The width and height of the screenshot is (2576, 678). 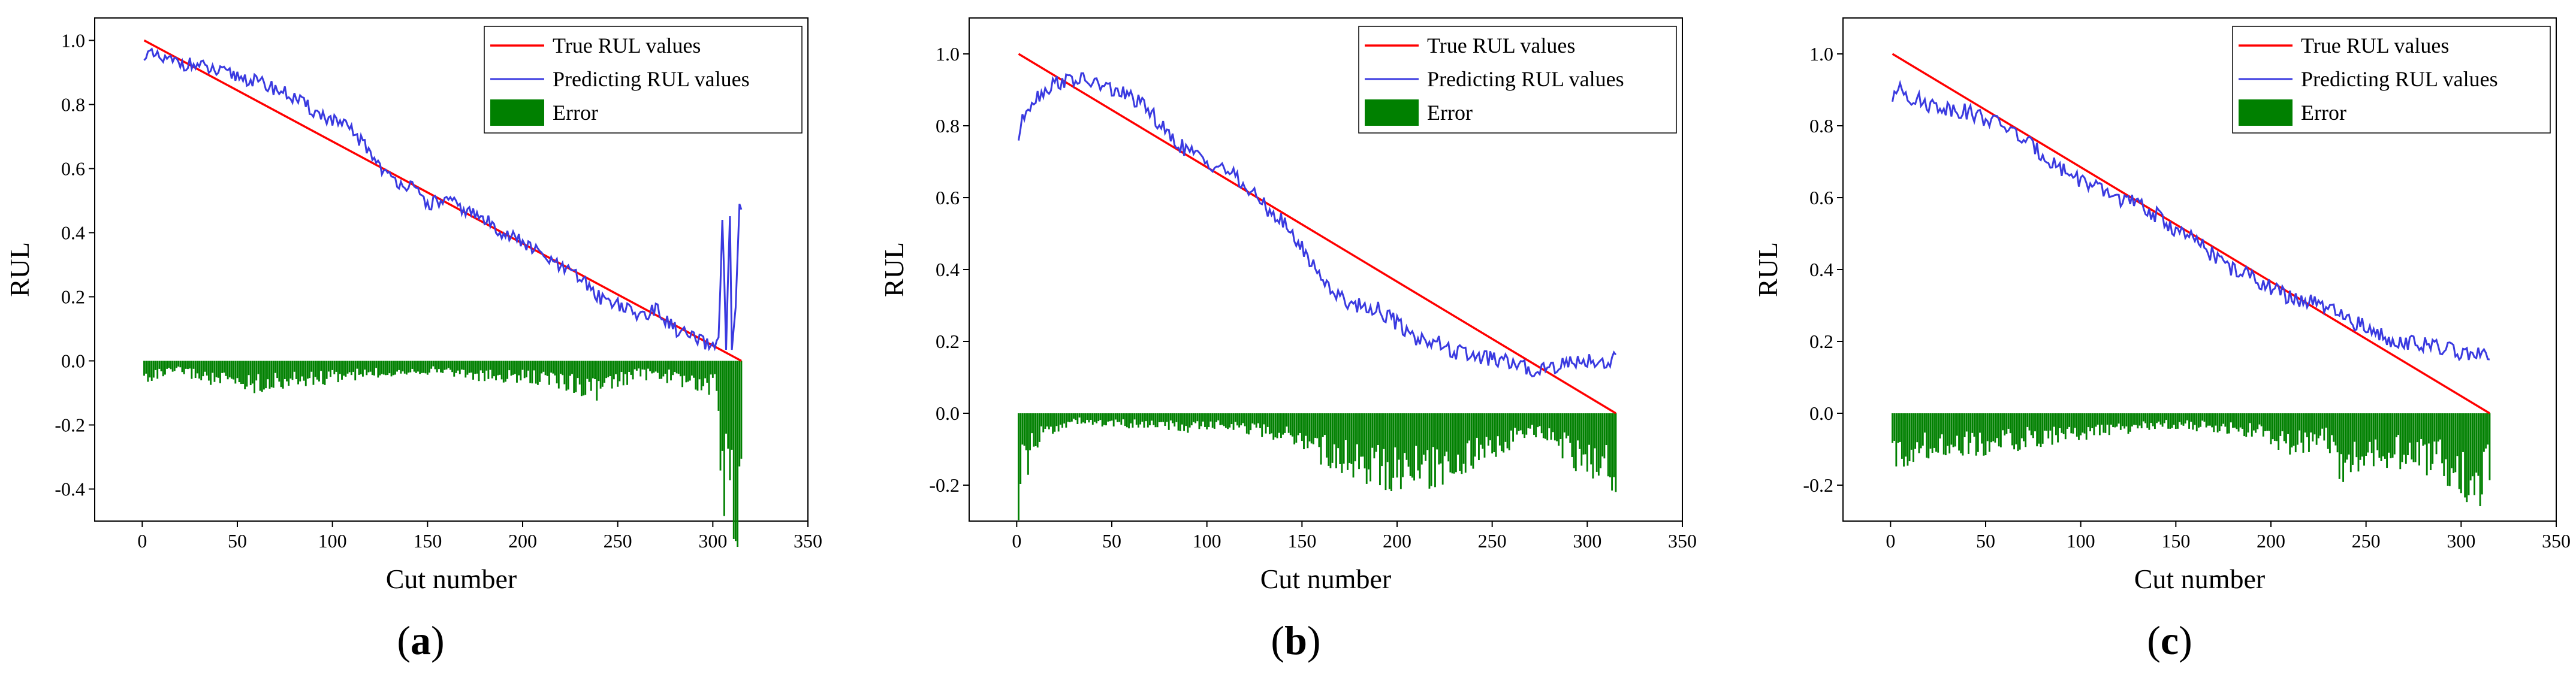 What do you see at coordinates (2170, 641) in the screenshot?
I see `caption-letter: c` at bounding box center [2170, 641].